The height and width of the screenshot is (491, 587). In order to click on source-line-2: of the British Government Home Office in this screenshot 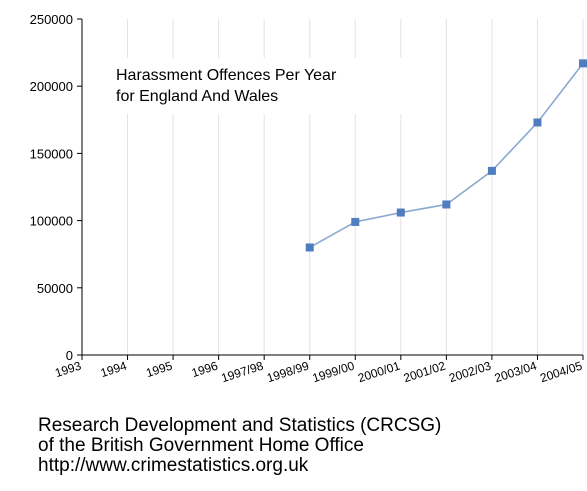, I will do `click(201, 445)`.